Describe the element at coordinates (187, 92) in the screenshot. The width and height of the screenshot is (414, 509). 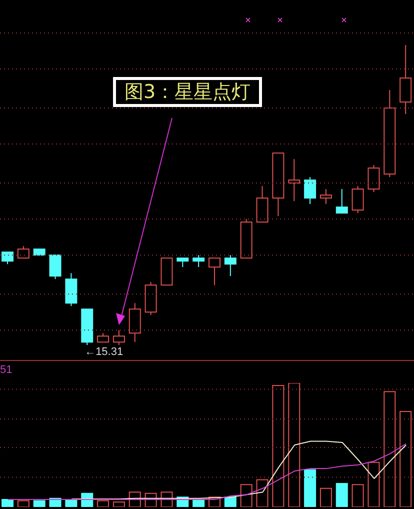
I see `text: 图3：星星点灯` at that location.